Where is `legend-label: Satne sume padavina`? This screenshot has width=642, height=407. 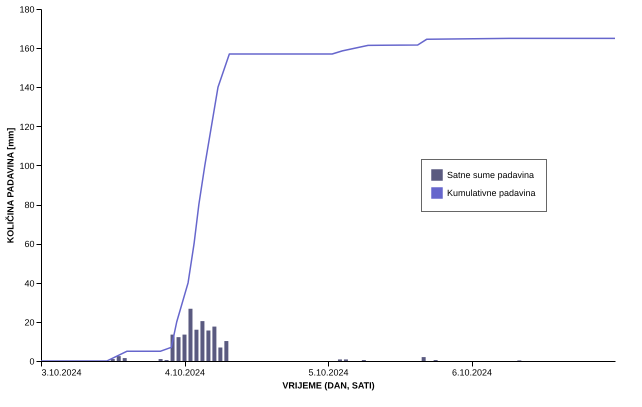
legend-label: Satne sume padavina is located at coordinates (490, 175).